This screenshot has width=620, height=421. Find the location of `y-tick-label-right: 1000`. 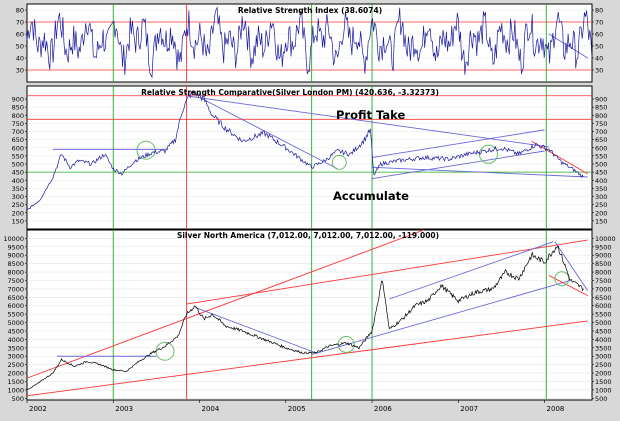

y-tick-label-right: 1000 is located at coordinates (603, 390).